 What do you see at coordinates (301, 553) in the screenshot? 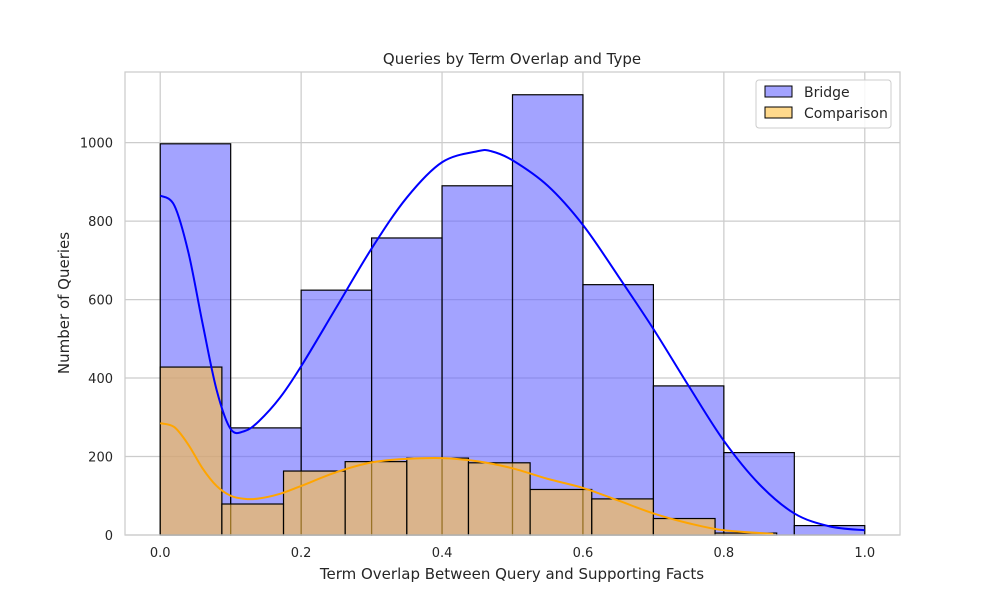
I see `x-tick-label-1: 0.2` at bounding box center [301, 553].